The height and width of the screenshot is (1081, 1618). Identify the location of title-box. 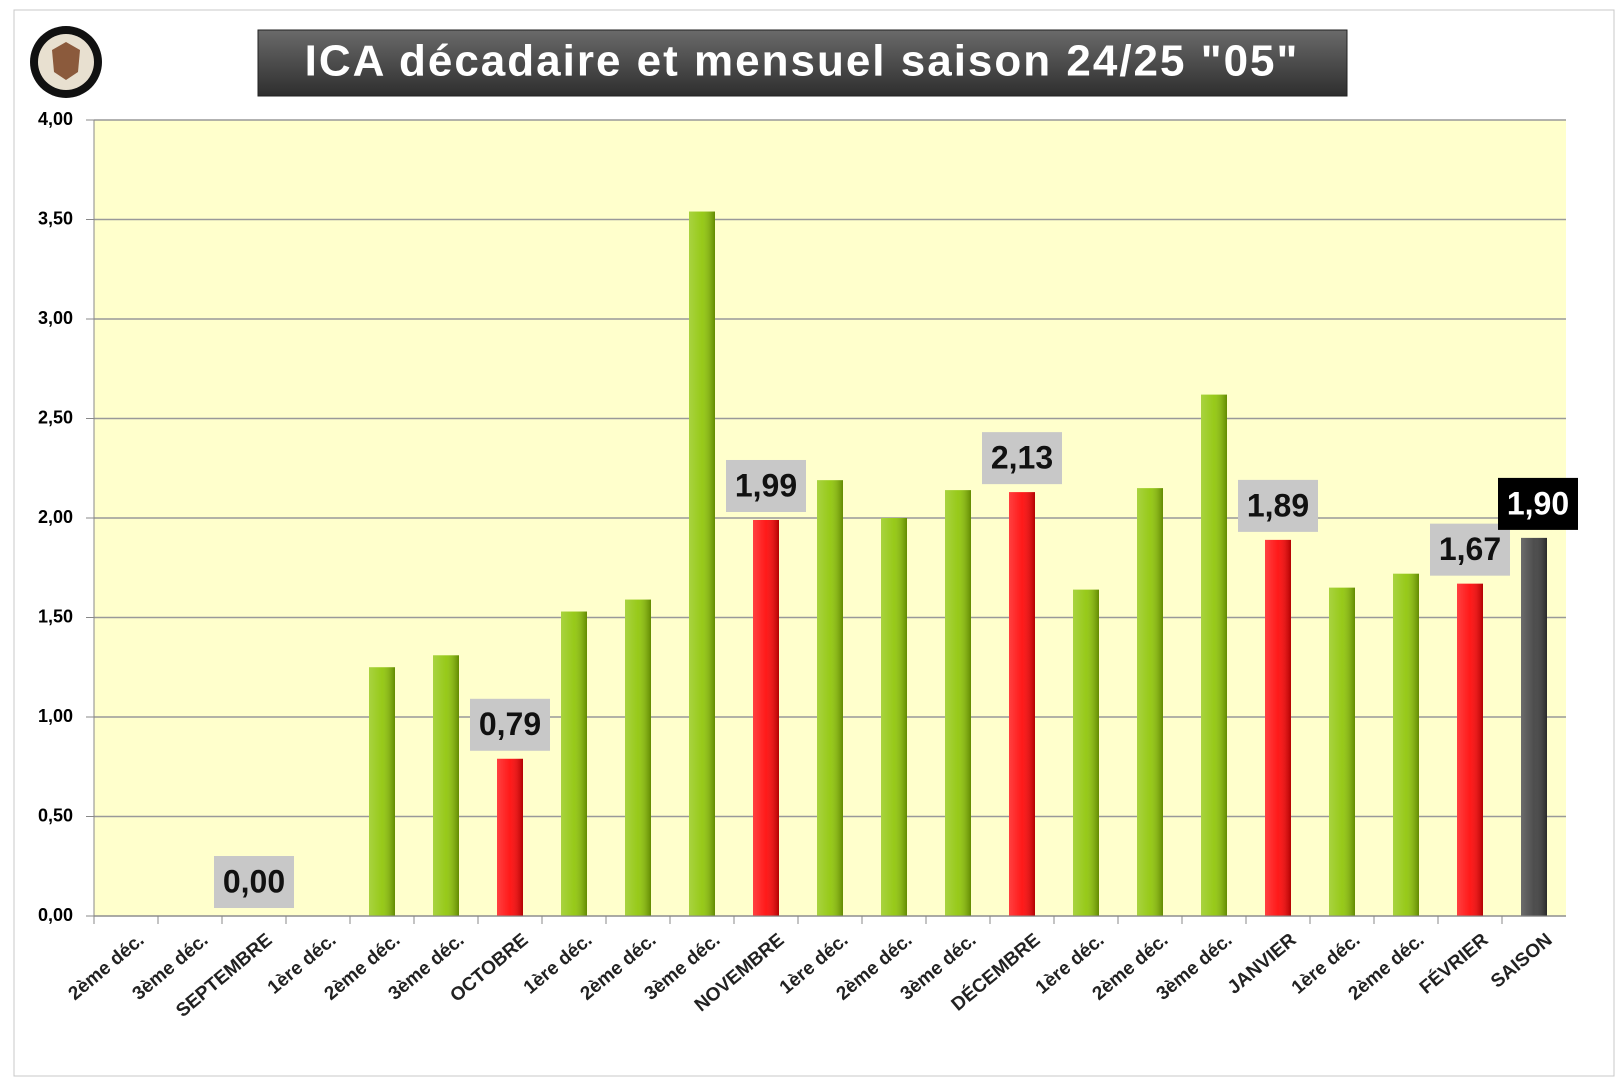
(802, 63).